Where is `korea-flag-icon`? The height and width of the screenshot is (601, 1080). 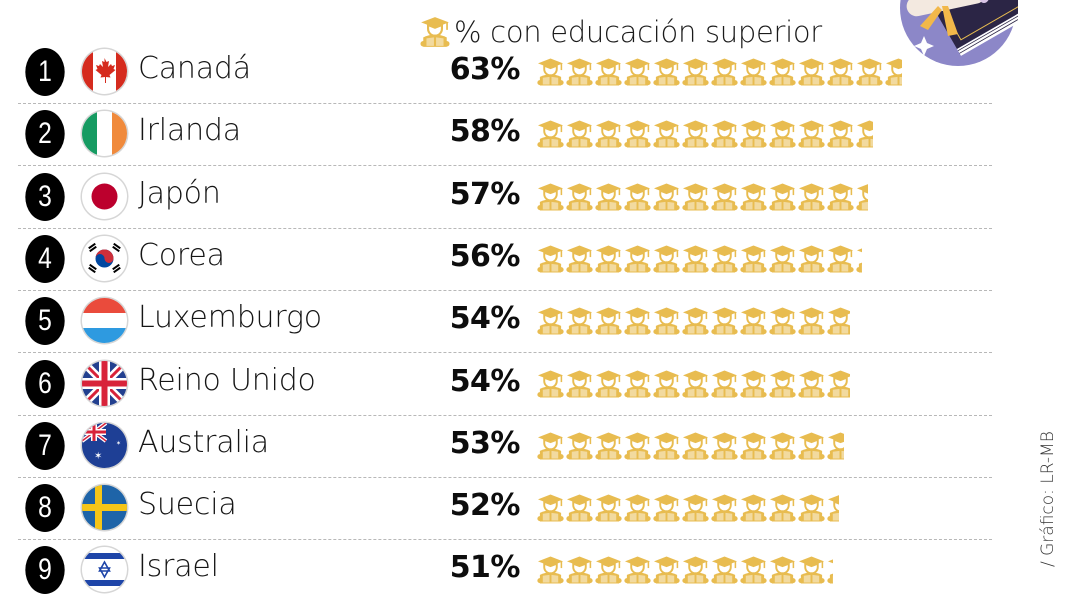 korea-flag-icon is located at coordinates (104, 258).